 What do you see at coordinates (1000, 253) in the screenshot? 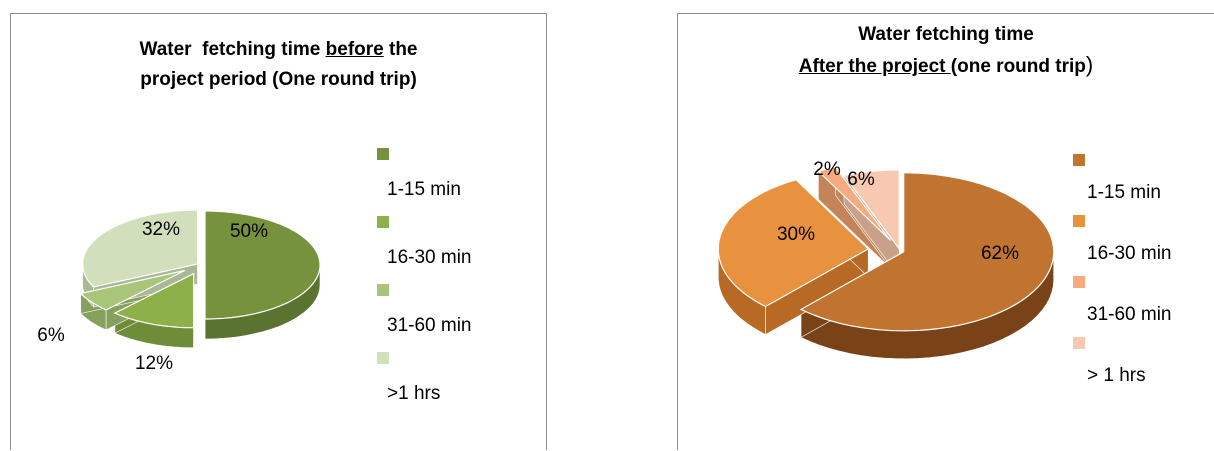
I see `data-label: 62%` at bounding box center [1000, 253].